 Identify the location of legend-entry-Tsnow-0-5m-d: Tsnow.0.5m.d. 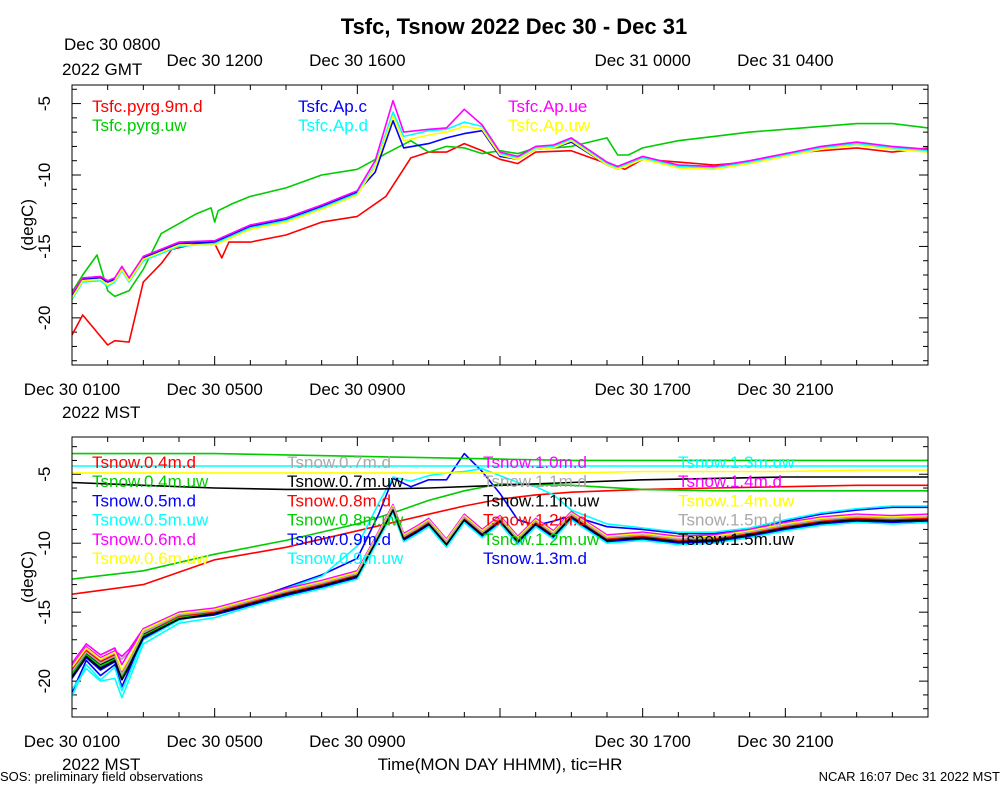
(144, 500).